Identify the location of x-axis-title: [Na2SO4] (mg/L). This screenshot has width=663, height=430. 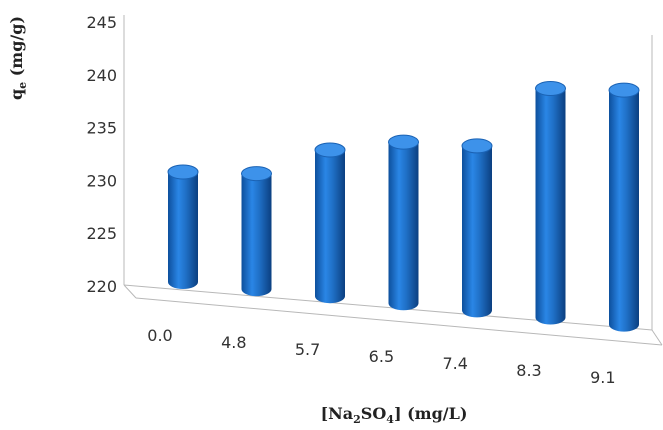
(394, 415).